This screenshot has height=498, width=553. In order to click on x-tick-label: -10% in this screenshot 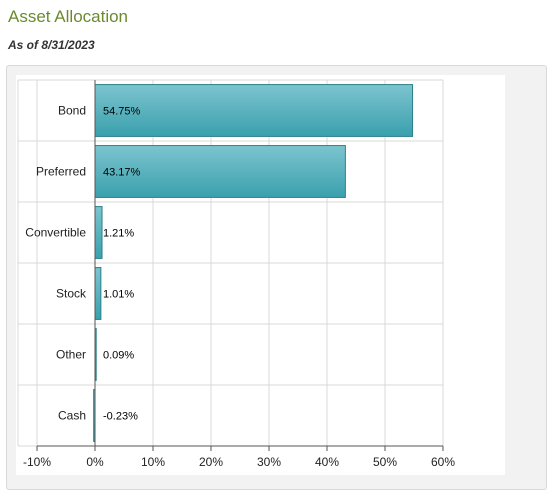, I will do `click(37, 462)`.